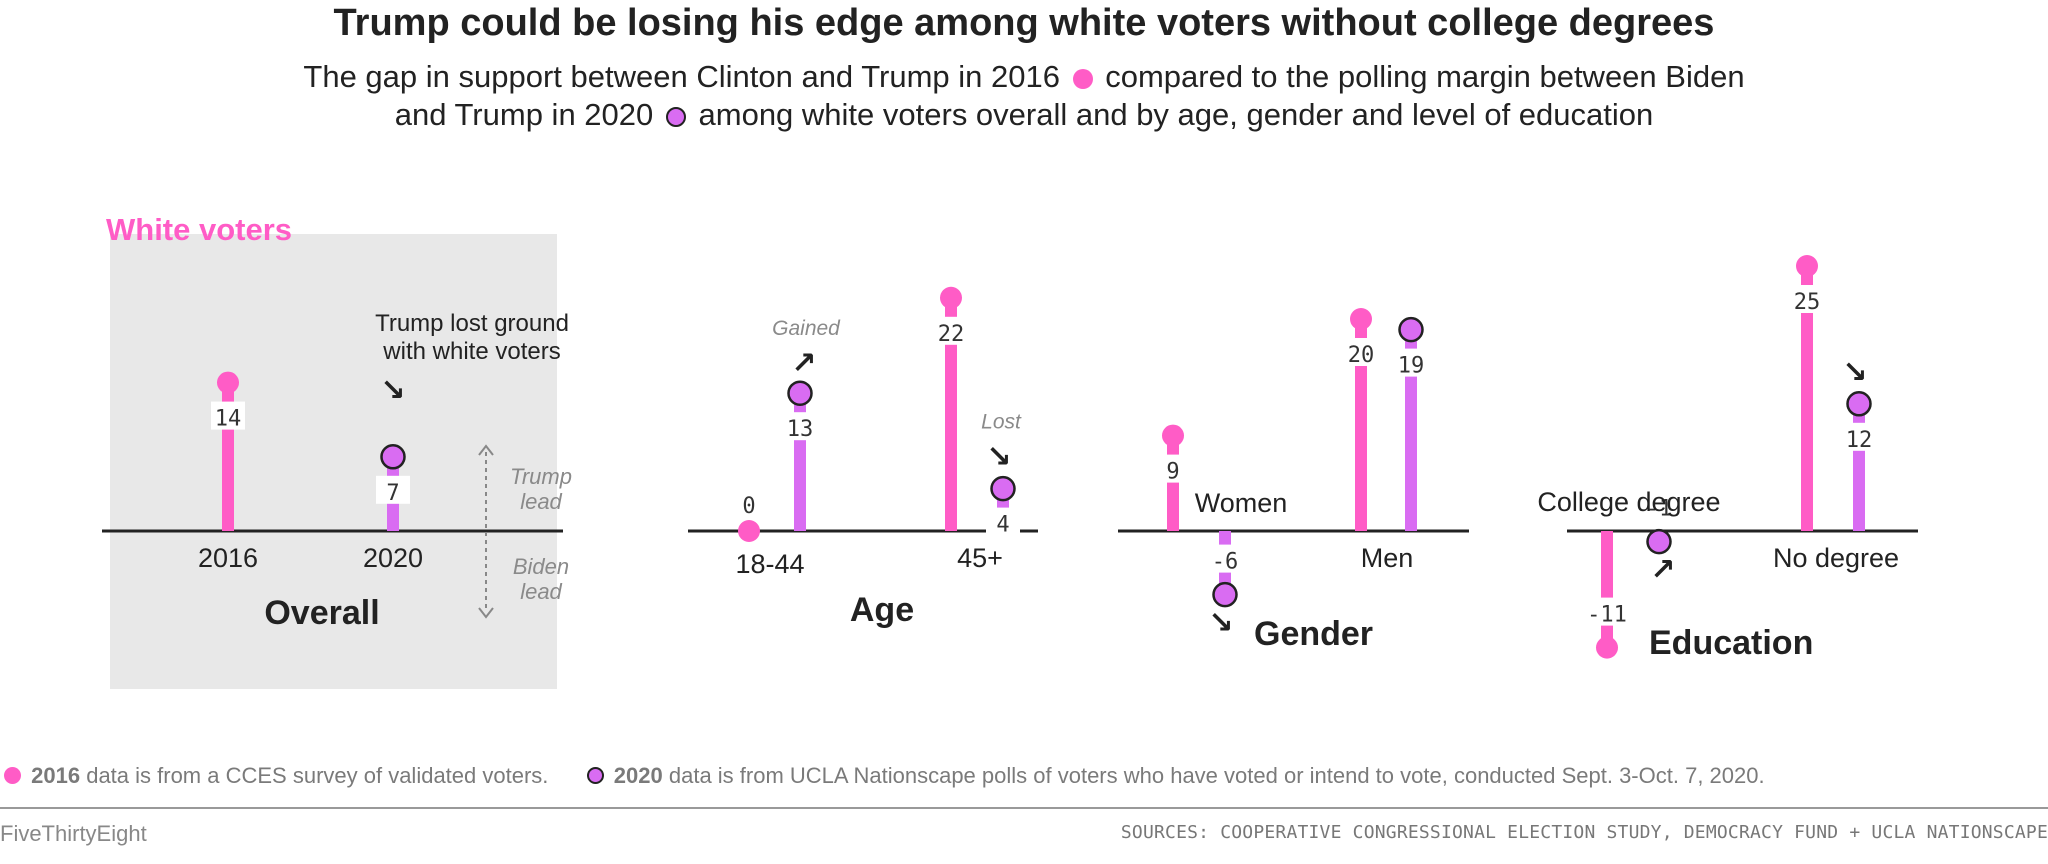  Describe the element at coordinates (524, 114) in the screenshot. I see `subtitle-text-3: and Trump in 2020` at that location.